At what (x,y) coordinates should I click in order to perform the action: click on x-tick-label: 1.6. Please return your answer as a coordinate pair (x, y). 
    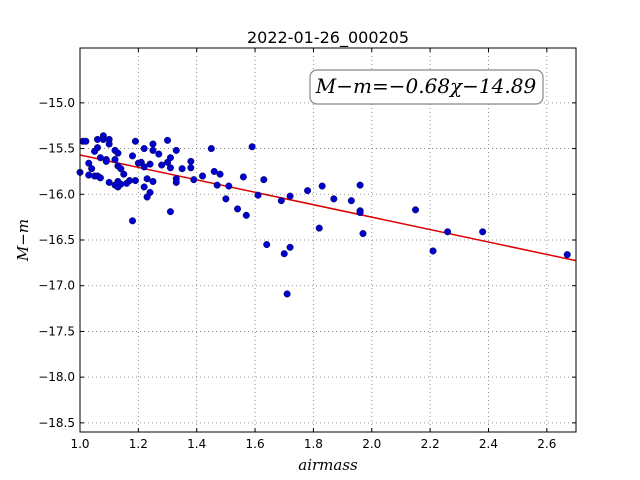
    Looking at the image, I should click on (255, 444).